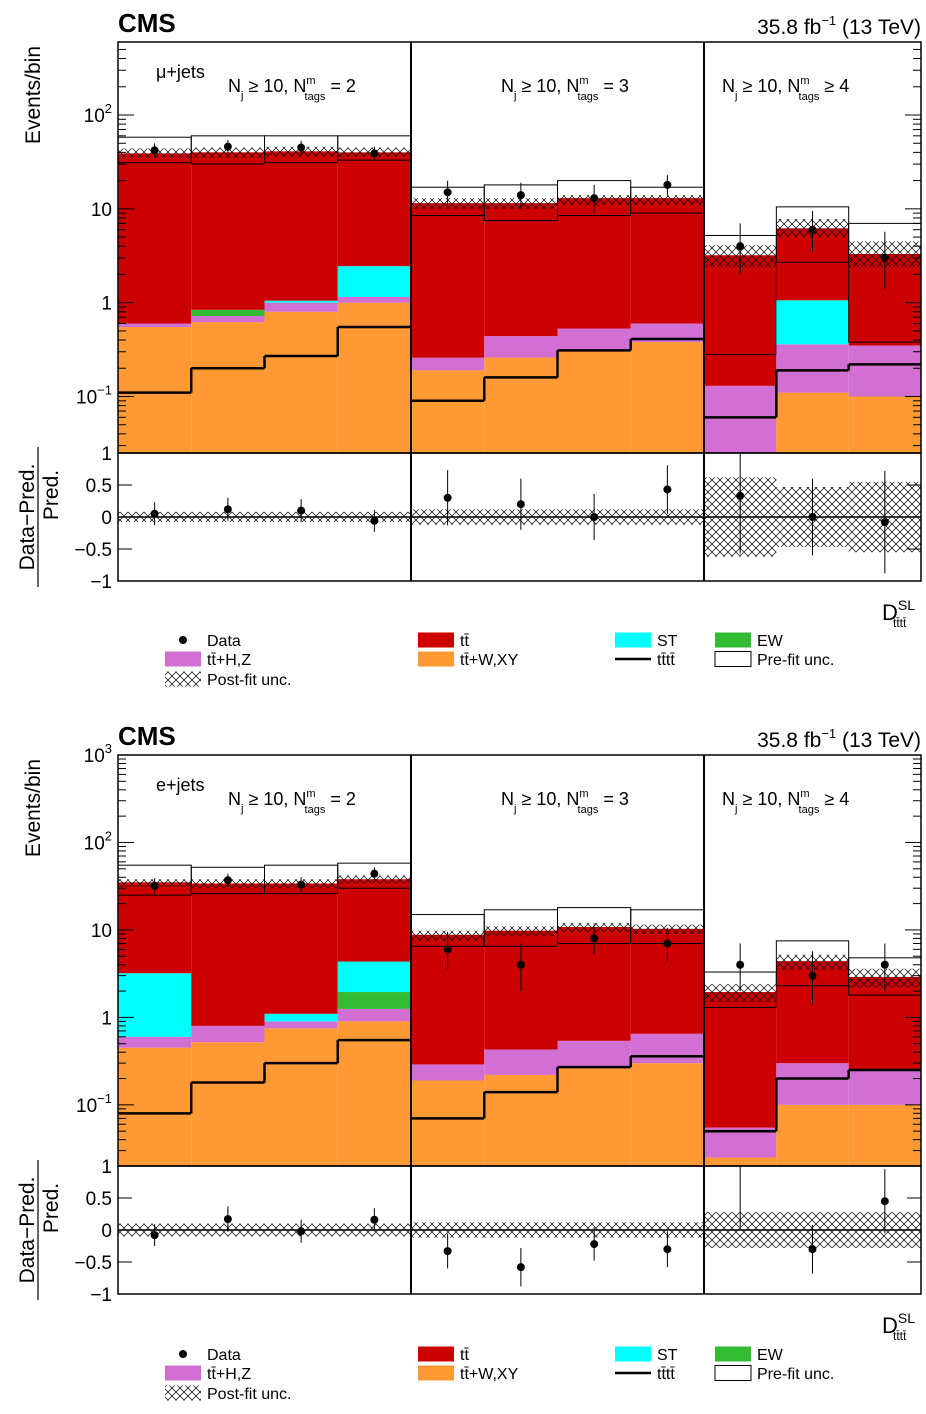  Describe the element at coordinates (795, 1374) in the screenshot. I see `legend-label: Pre-fit unc.` at that location.